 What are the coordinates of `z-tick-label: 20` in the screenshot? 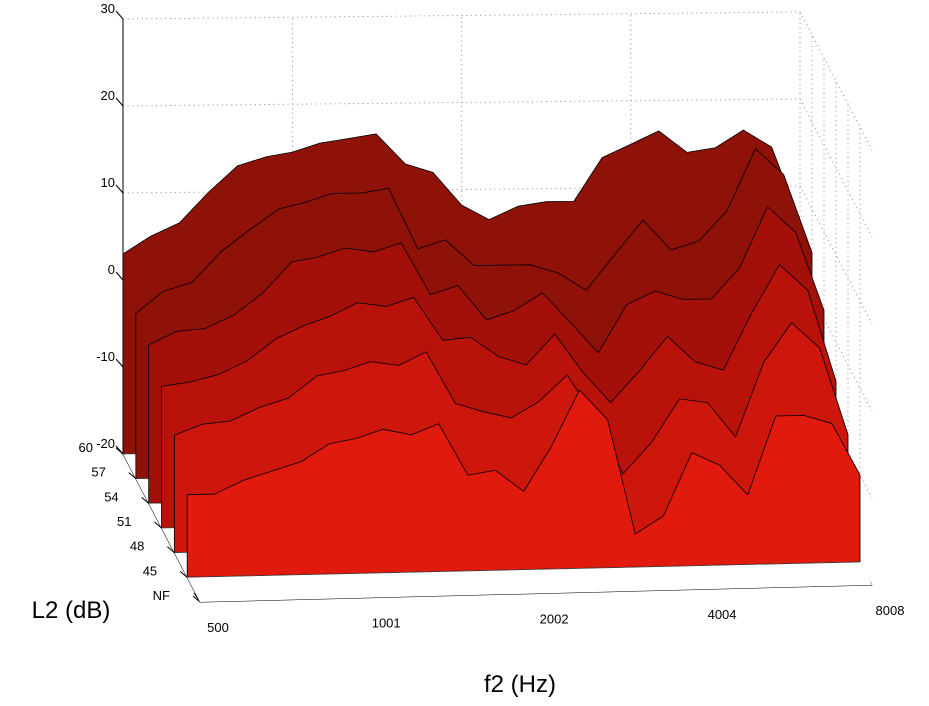 It's located at (108, 95).